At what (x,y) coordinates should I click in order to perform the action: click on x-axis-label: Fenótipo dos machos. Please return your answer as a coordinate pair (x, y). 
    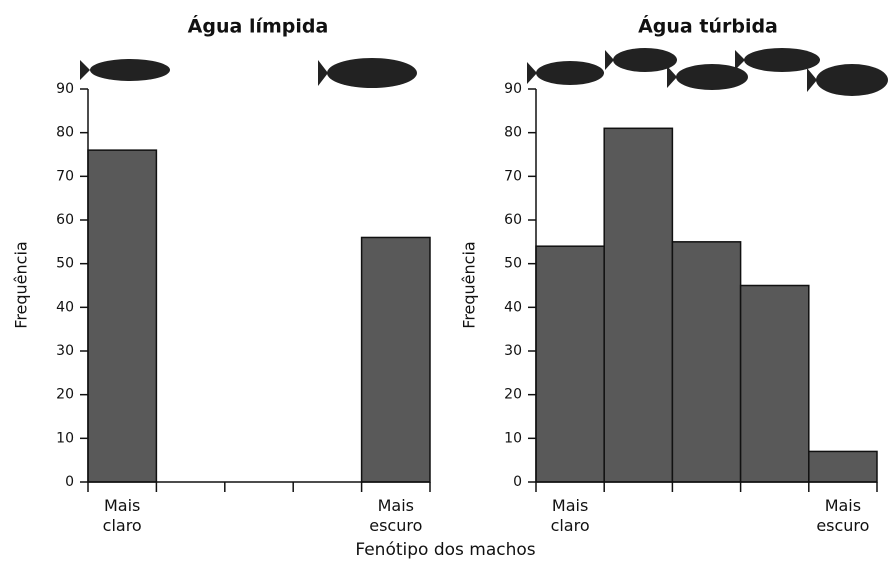
    Looking at the image, I should click on (445, 550).